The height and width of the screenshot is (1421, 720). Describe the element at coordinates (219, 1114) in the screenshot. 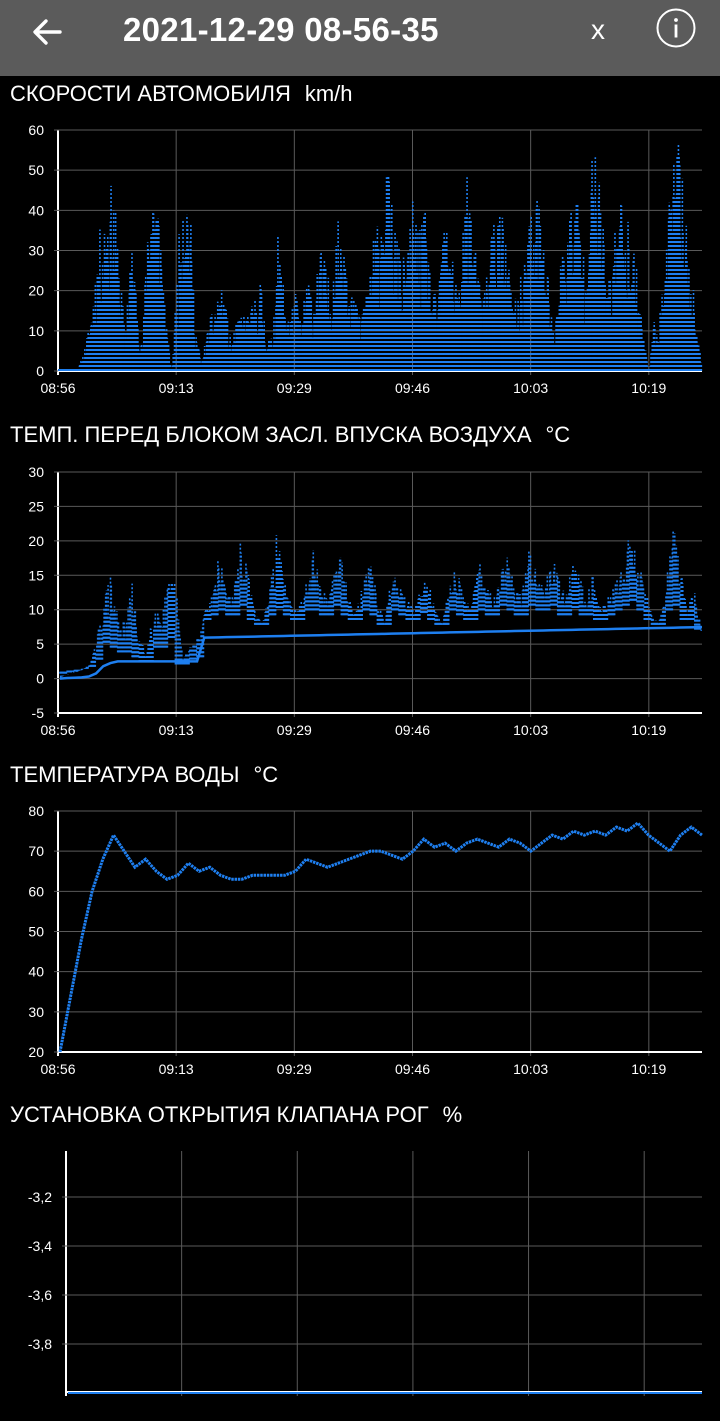

I see `chart-title-text: УСТАНОВКА ОТКРЫТИЯ КЛАПАНА РОГ` at that location.